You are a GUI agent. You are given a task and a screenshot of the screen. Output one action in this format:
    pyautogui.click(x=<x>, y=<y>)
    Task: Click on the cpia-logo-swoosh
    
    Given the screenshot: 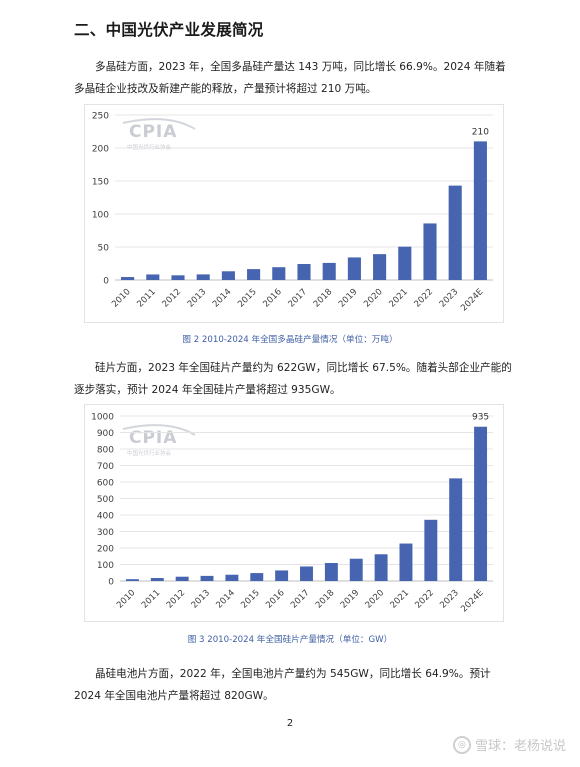 What is the action you would take?
    pyautogui.click(x=159, y=124)
    